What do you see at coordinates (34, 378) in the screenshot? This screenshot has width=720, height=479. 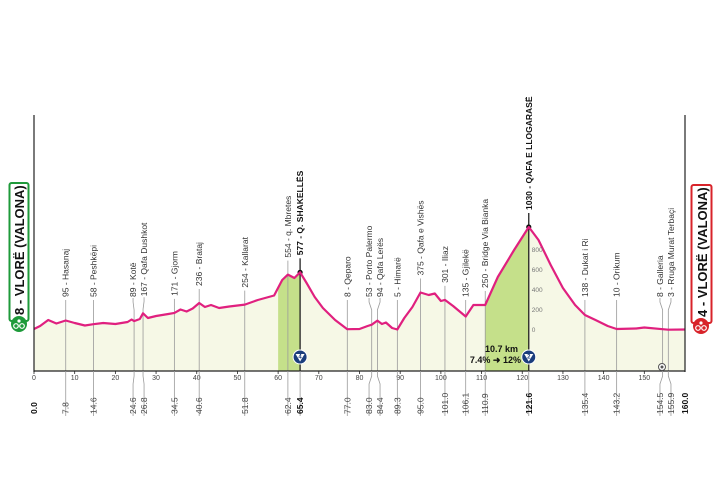 I see `x-tick-label: 0` at bounding box center [34, 378].